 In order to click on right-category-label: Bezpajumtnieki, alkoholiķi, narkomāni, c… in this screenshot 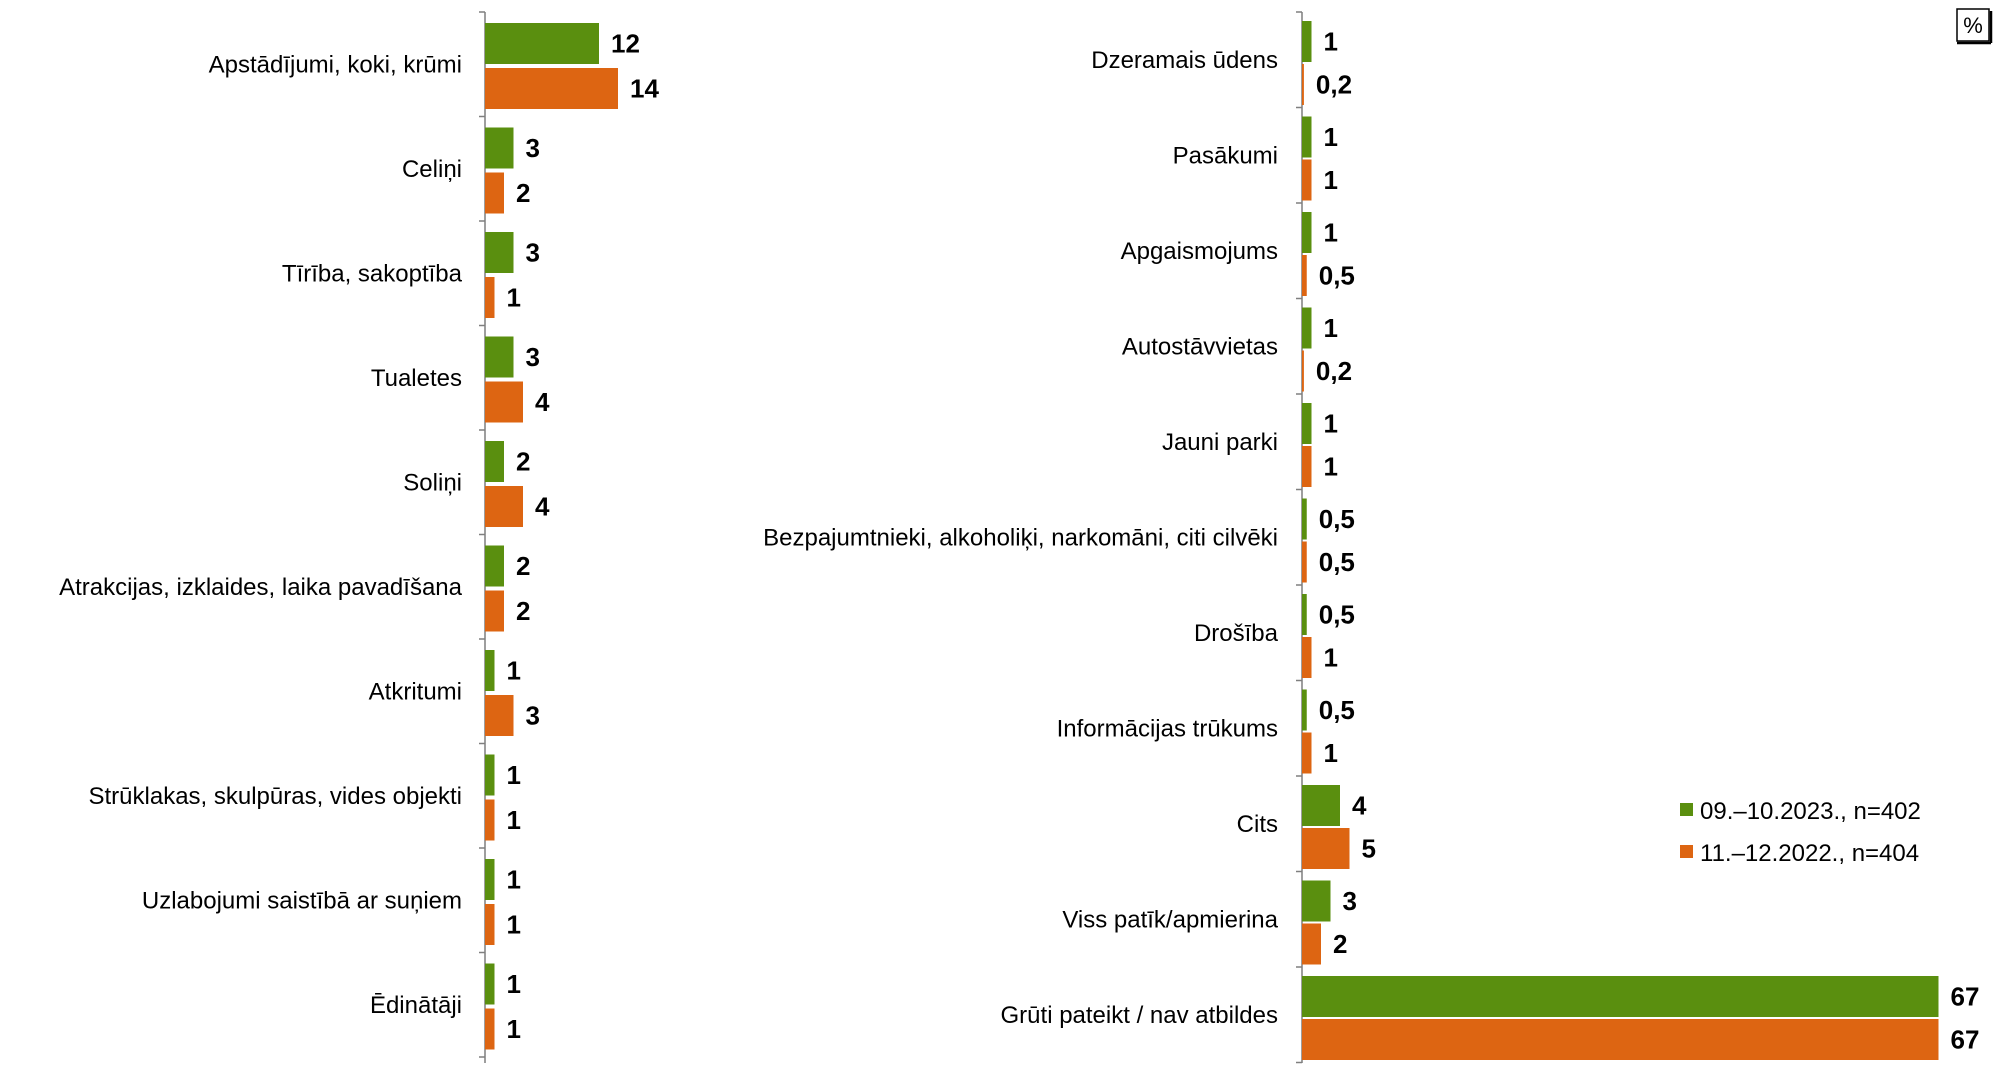, I will do `click(1020, 537)`.